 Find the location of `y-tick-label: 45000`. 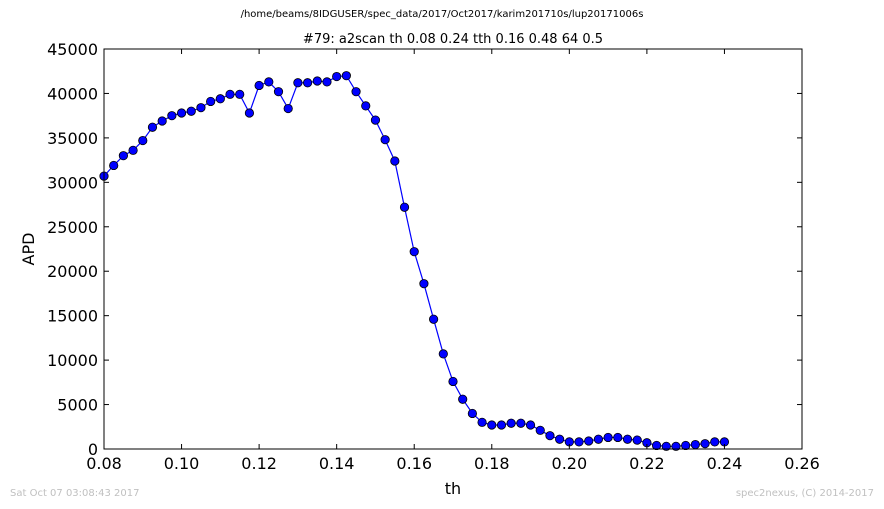

y-tick-label: 45000 is located at coordinates (72, 49).